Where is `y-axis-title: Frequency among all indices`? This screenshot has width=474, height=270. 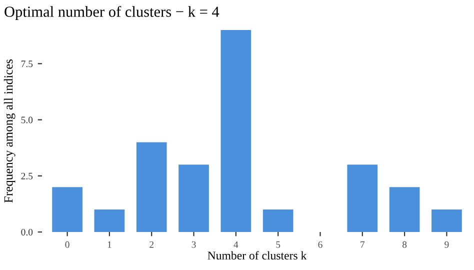 y-axis-title: Frequency among all indices is located at coordinates (10, 131).